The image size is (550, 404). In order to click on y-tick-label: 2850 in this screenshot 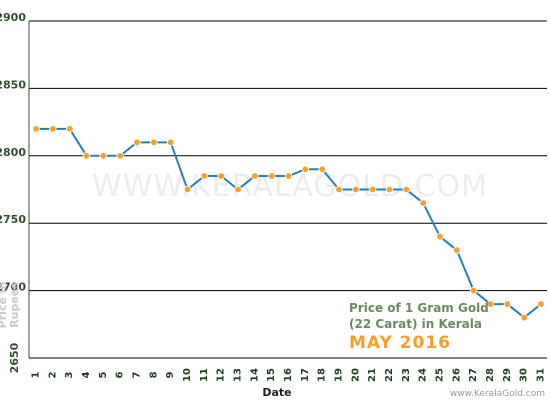, I will do `click(13, 84)`.